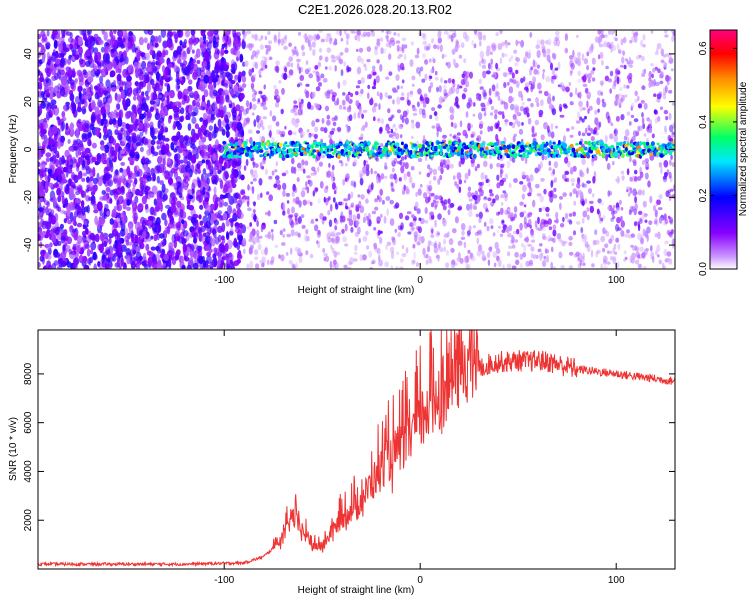 The width and height of the screenshot is (750, 600). What do you see at coordinates (13, 449) in the screenshot?
I see `snr-y-axis-label: SNR (10 * v/v)` at bounding box center [13, 449].